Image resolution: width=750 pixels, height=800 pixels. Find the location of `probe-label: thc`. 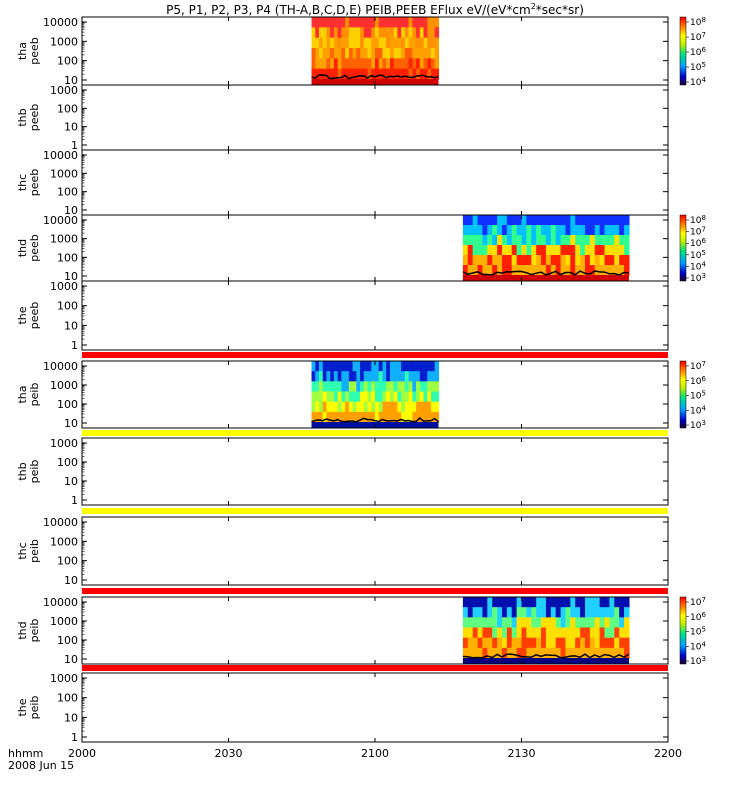

probe-label: thc is located at coordinates (22, 182).